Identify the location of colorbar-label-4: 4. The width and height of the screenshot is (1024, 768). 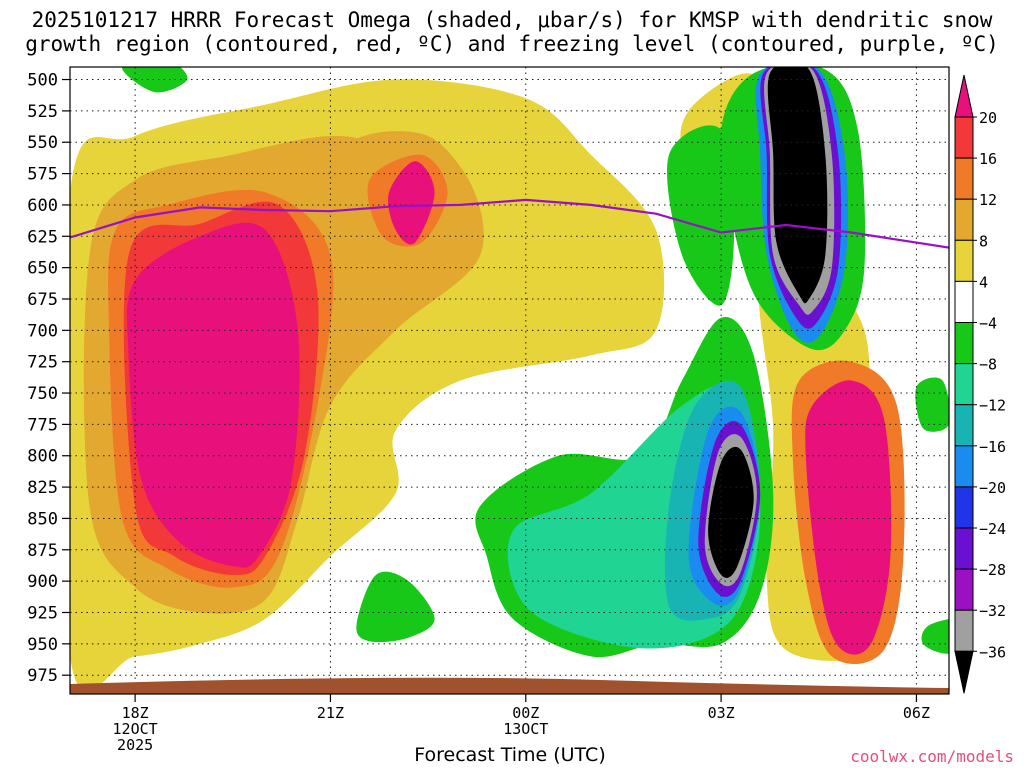
(983, 282).